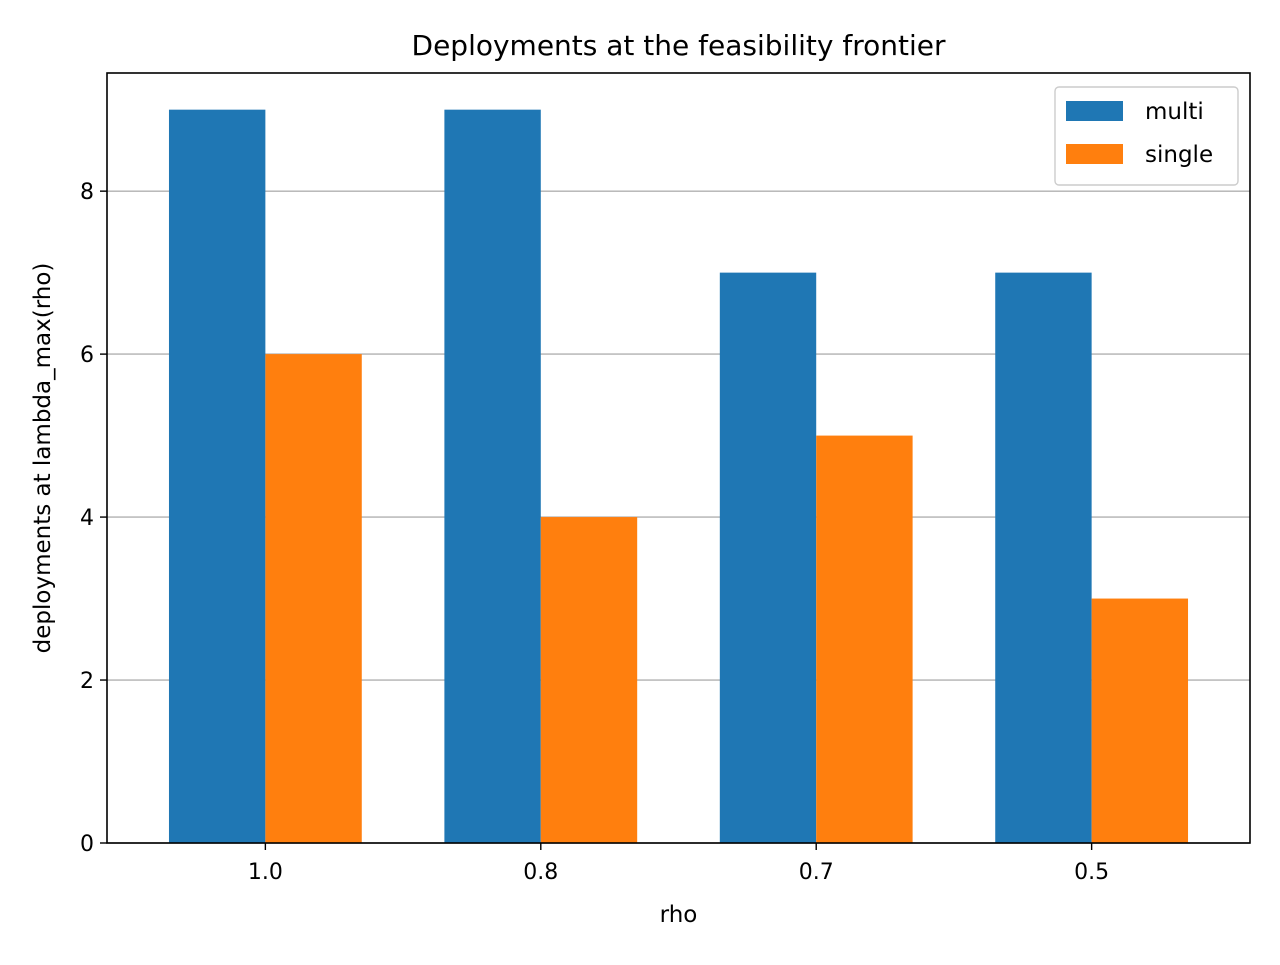 The width and height of the screenshot is (1280, 965). I want to click on bar-single-0.5, so click(1140, 720).